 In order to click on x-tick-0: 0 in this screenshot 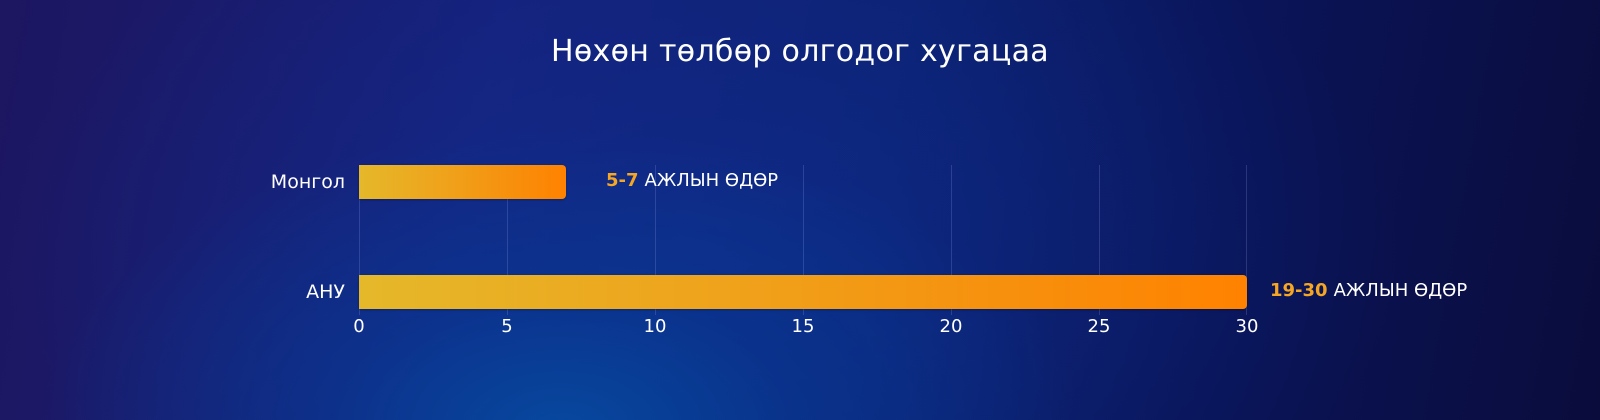, I will do `click(359, 326)`.